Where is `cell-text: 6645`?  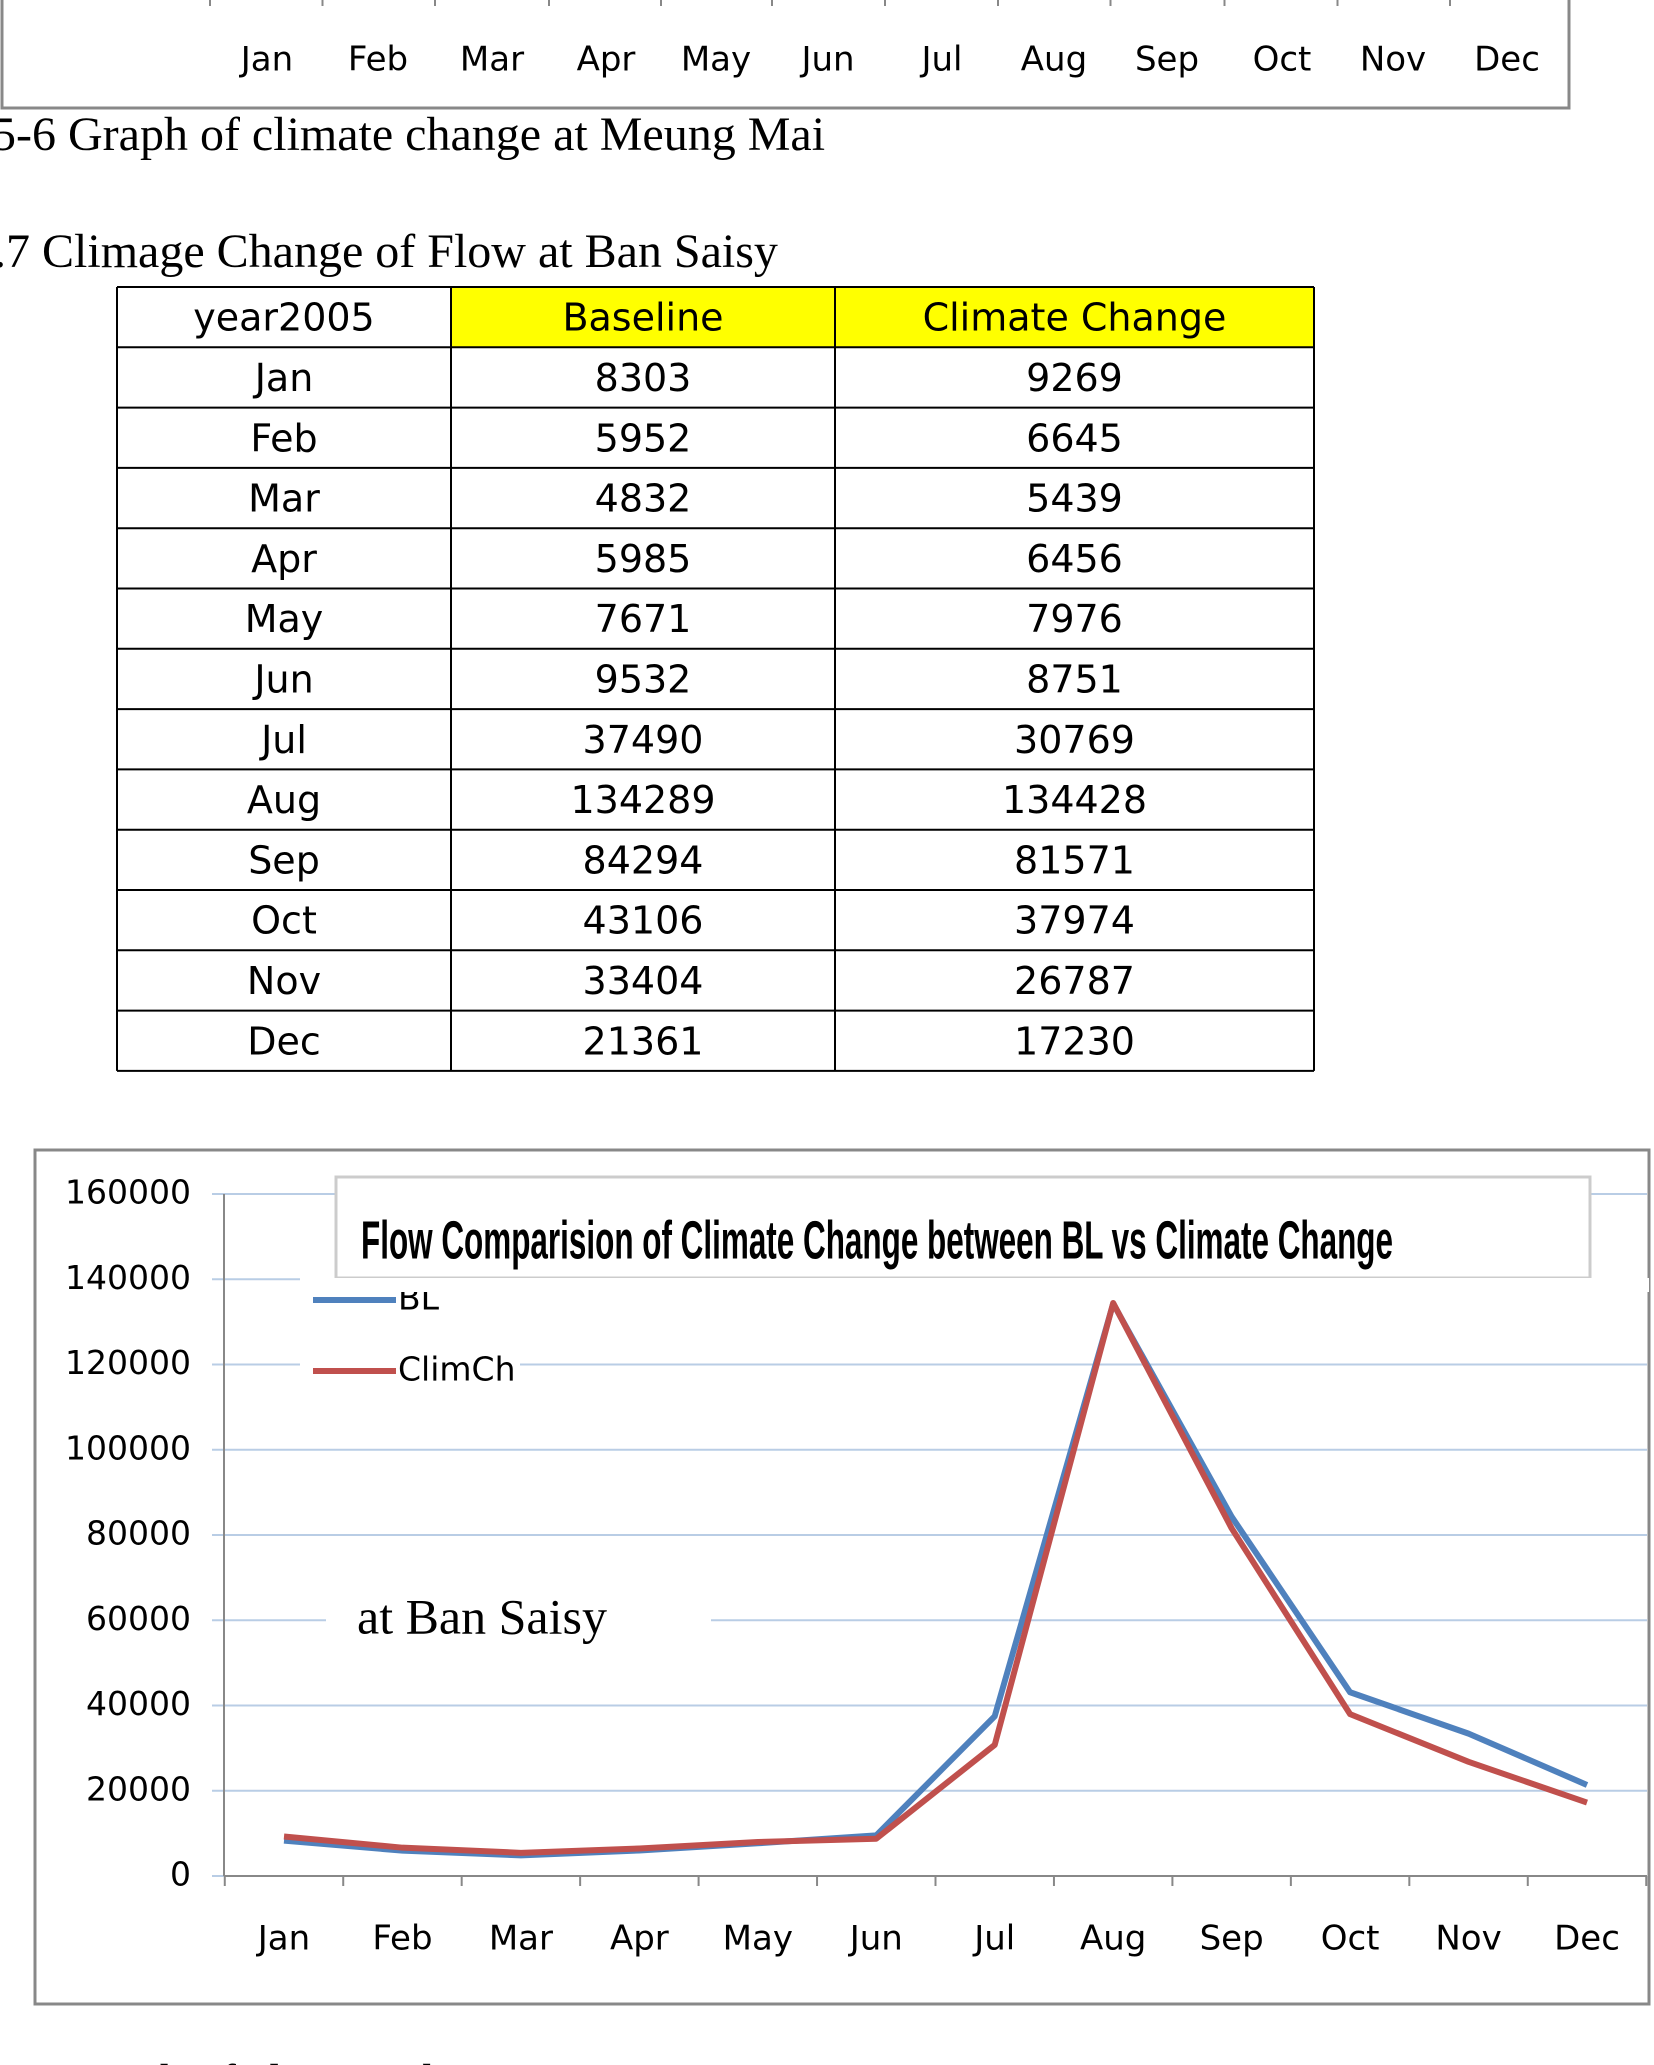
cell-text: 6645 is located at coordinates (1074, 438).